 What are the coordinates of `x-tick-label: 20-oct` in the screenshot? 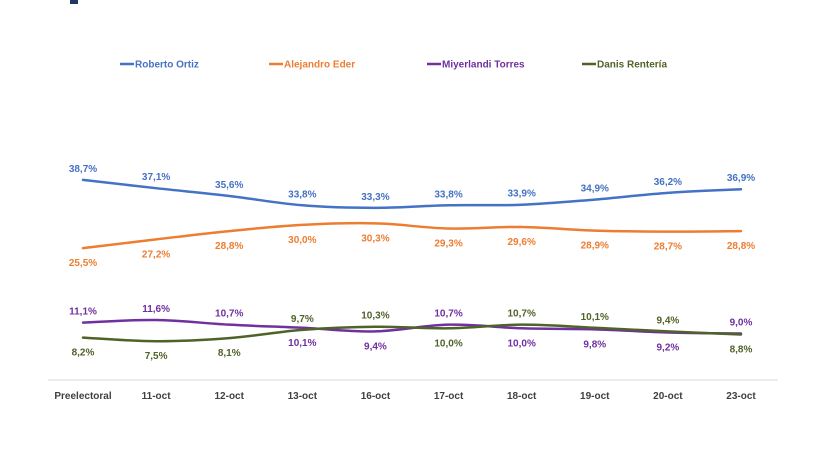 It's located at (668, 396).